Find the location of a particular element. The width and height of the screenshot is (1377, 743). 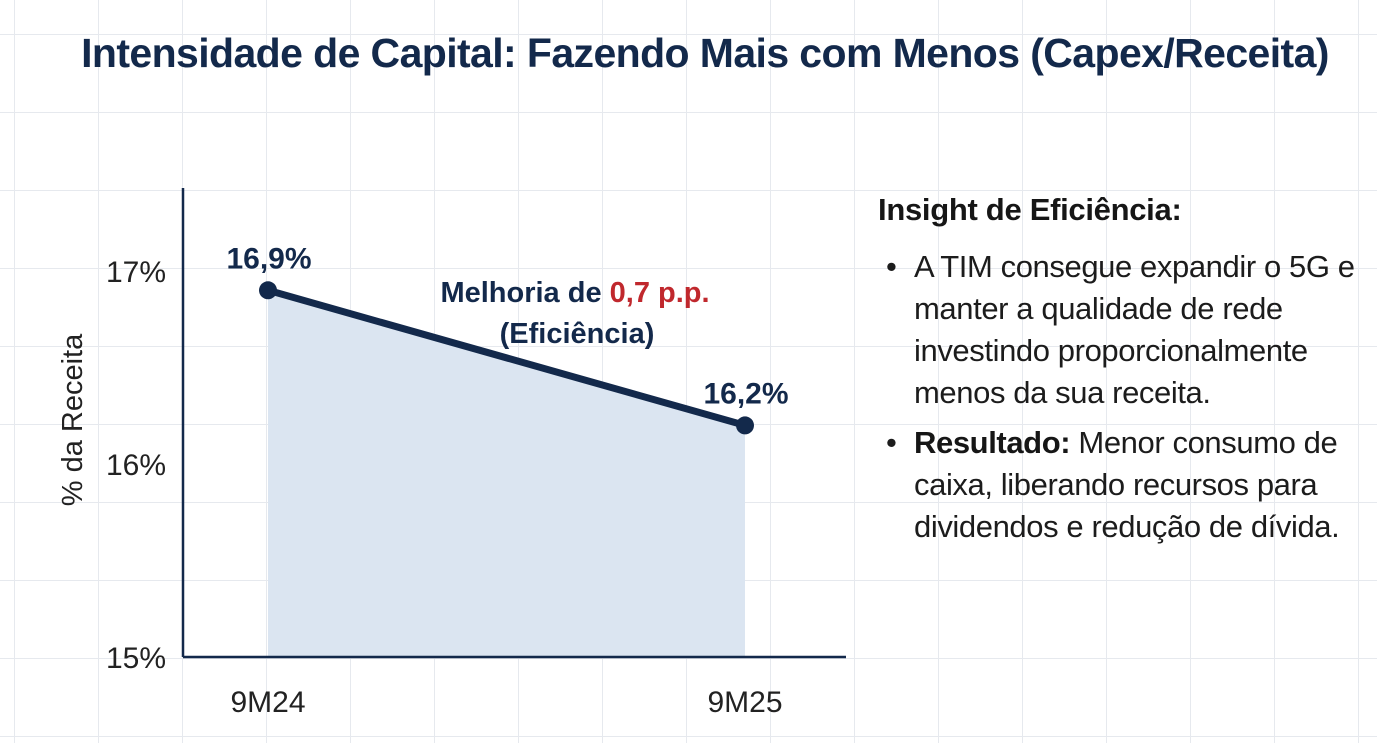

annotation-line-2: (Eficiência) is located at coordinates (577, 334).